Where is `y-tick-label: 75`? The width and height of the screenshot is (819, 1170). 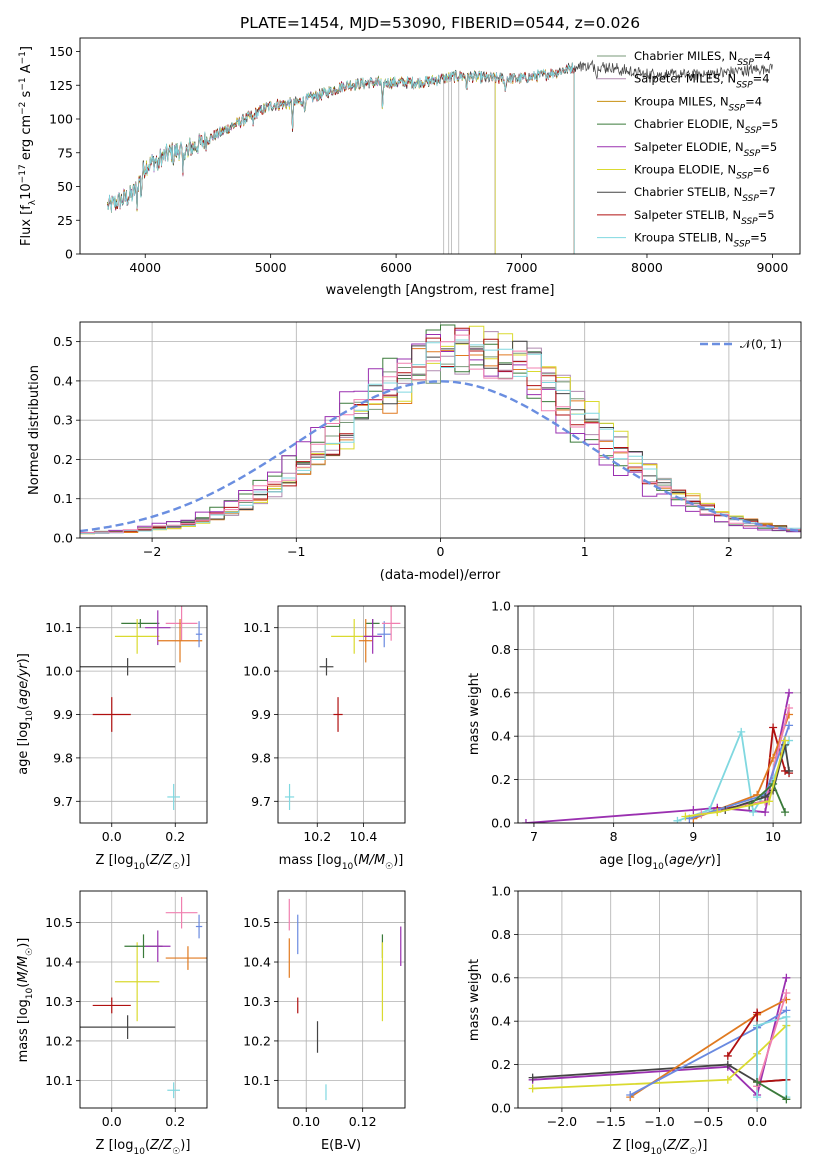 y-tick-label: 75 is located at coordinates (65, 152).